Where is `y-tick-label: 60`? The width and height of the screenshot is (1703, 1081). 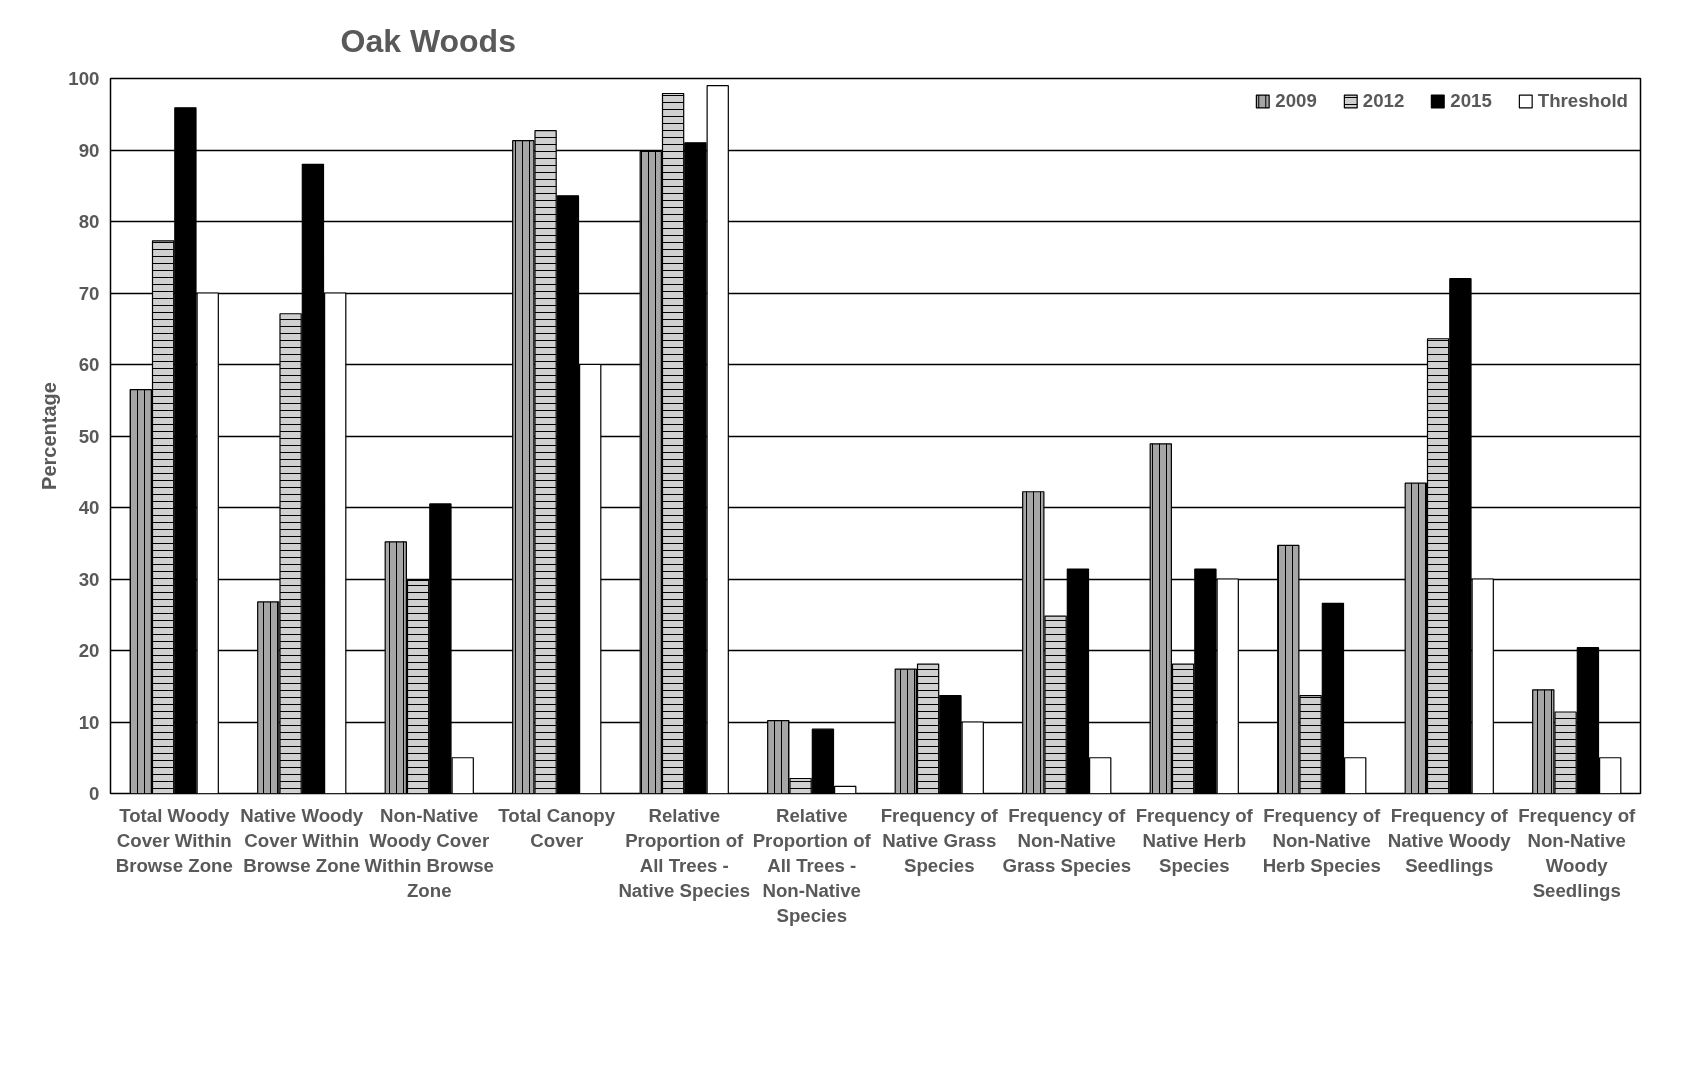 y-tick-label: 60 is located at coordinates (89, 364).